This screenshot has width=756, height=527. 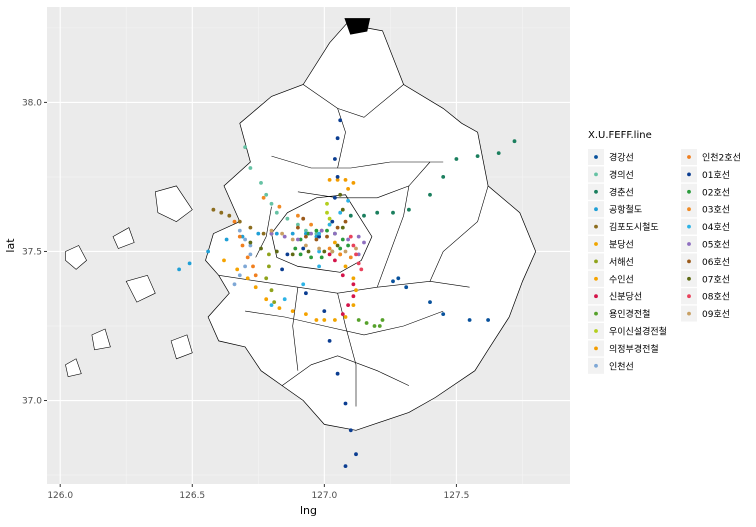 What do you see at coordinates (457, 496) in the screenshot?
I see `x-tick-label: 127.5` at bounding box center [457, 496].